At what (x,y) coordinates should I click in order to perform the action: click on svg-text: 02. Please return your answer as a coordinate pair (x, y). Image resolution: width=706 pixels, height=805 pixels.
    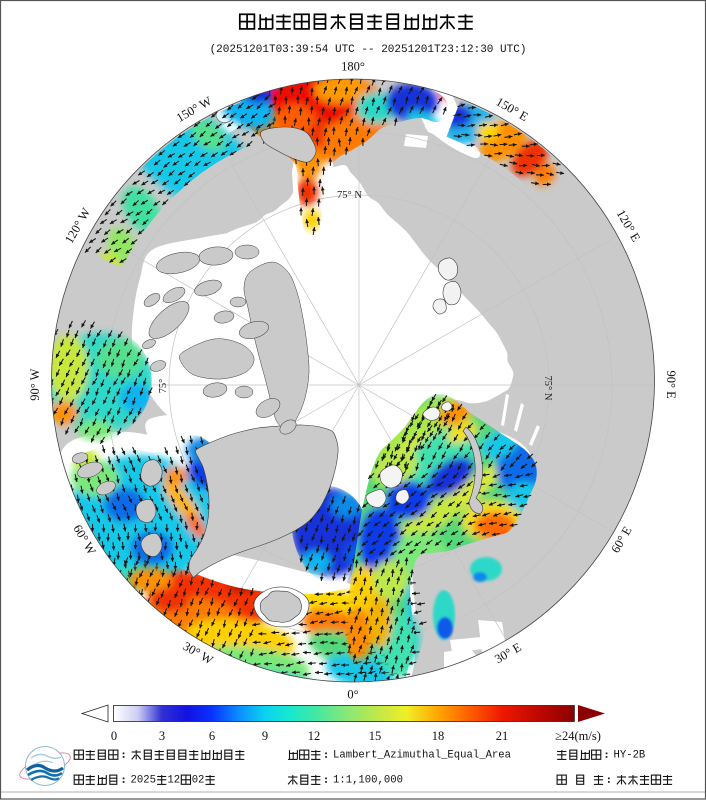
    Looking at the image, I should click on (198, 780).